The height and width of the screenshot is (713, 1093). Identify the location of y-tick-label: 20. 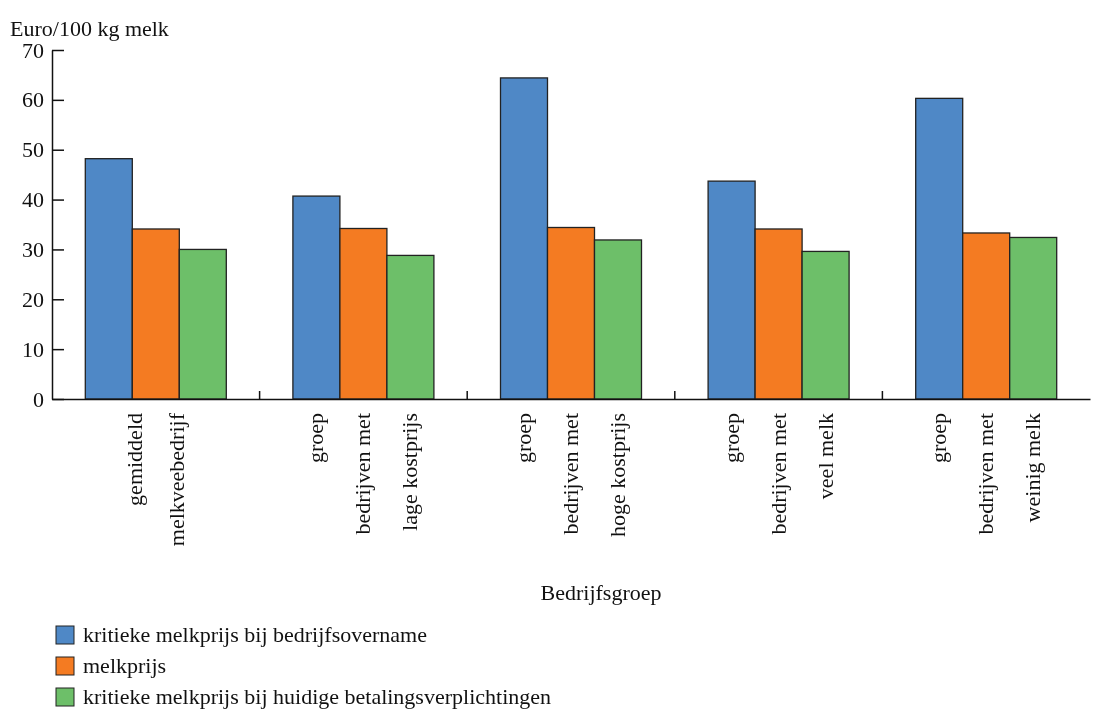
(33, 299).